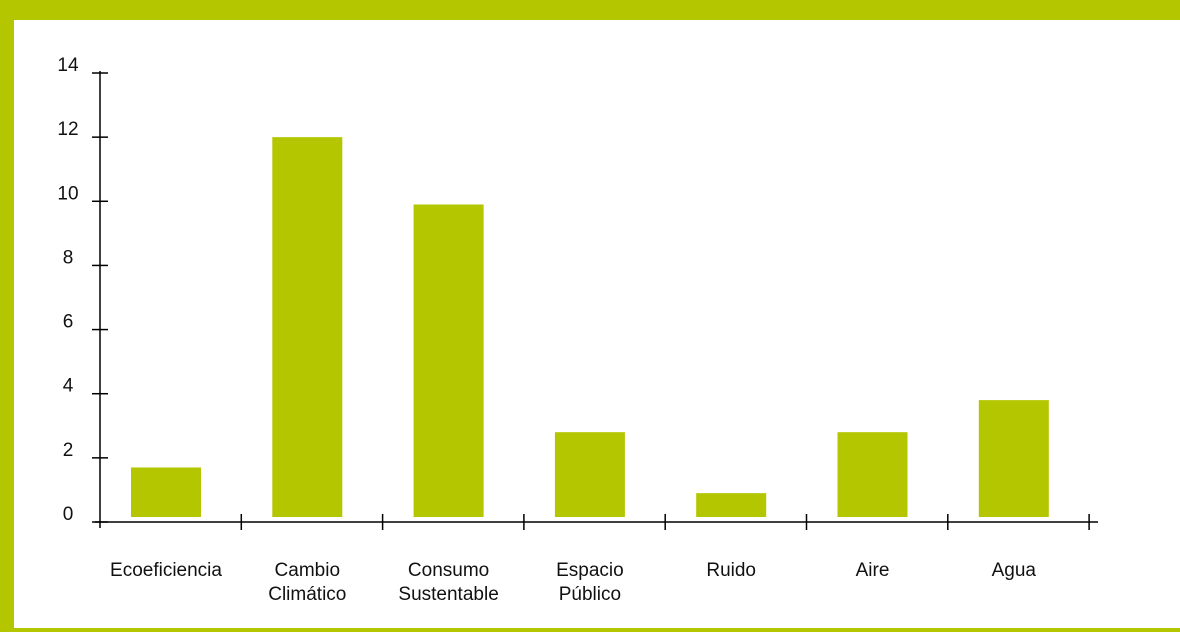 The image size is (1180, 632). I want to click on x-tick-label: Agua, so click(1014, 570).